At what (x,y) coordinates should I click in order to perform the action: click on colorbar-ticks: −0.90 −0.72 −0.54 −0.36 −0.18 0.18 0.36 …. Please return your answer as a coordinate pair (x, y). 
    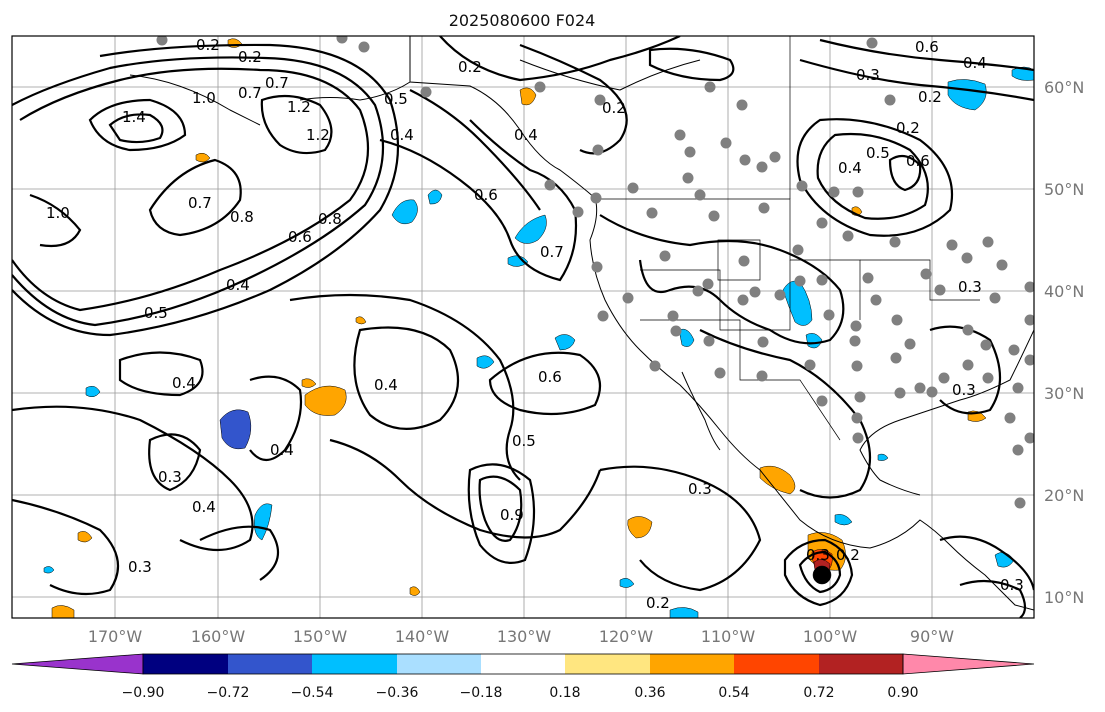
    Looking at the image, I should click on (520, 693).